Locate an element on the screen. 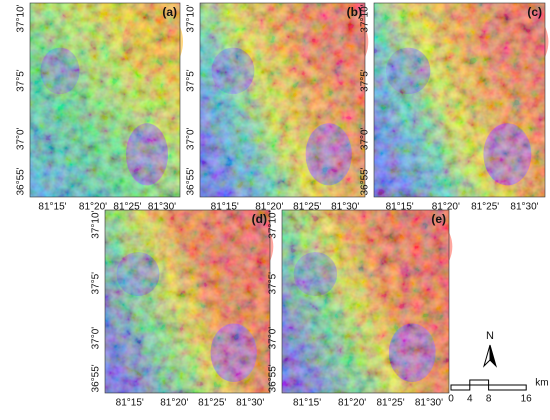 This screenshot has height=420, width=550. scale-tick-label: 8 is located at coordinates (489, 399).